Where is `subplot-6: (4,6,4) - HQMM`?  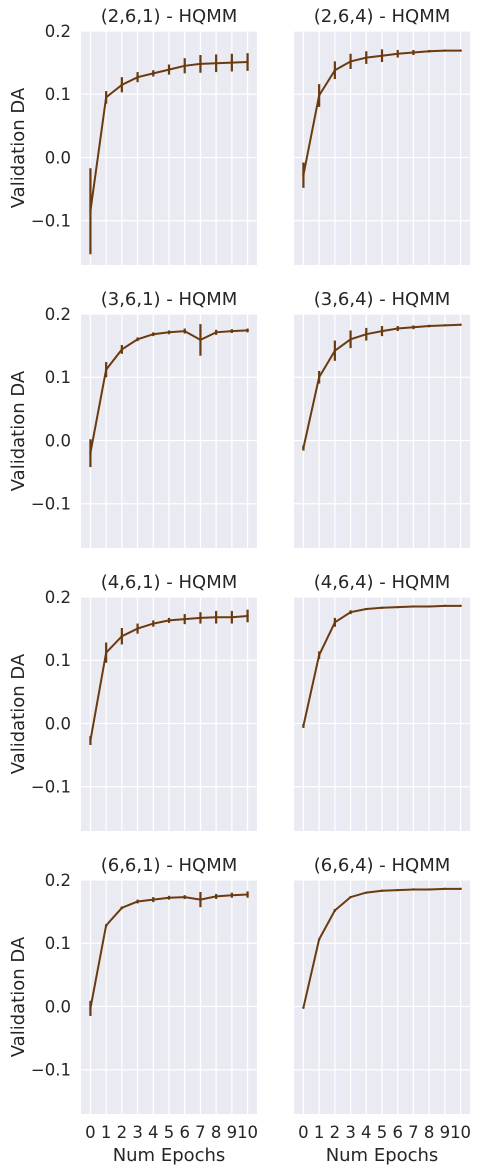 subplot-6: (4,6,4) - HQMM is located at coordinates (382, 701).